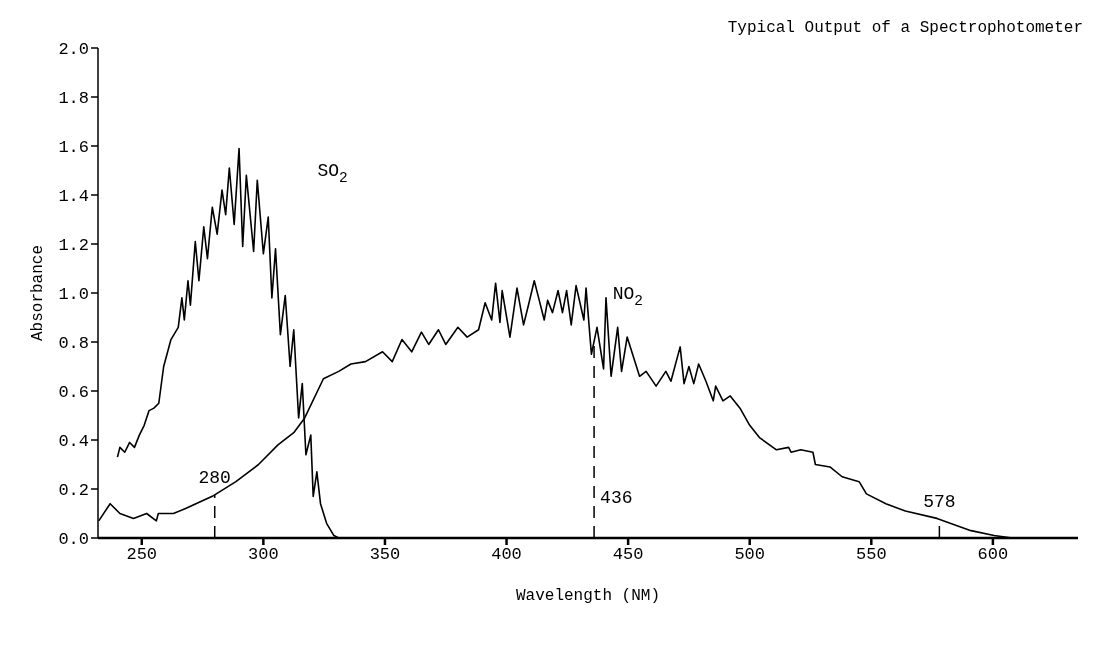 This screenshot has width=1099, height=667. What do you see at coordinates (73, 148) in the screenshot?
I see `y-tick-label: 1.6` at bounding box center [73, 148].